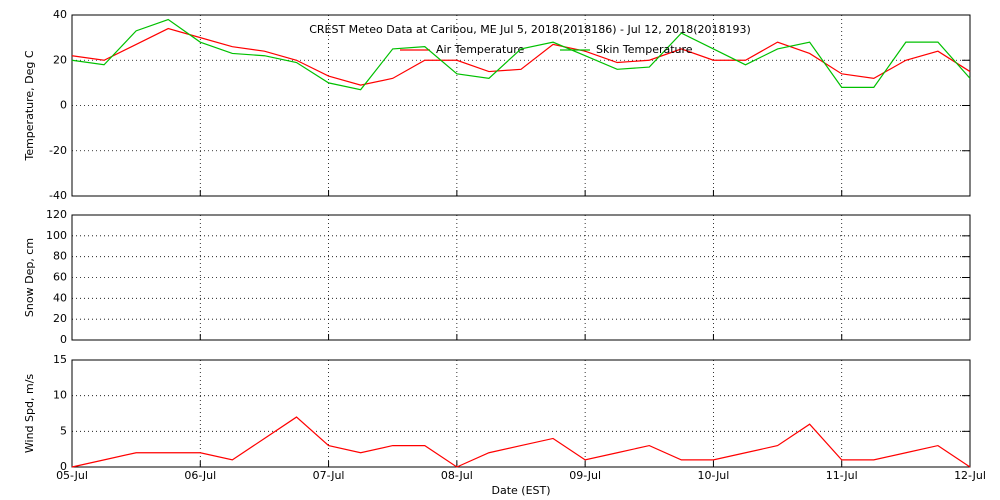 The width and height of the screenshot is (1000, 500). What do you see at coordinates (644, 49) in the screenshot?
I see `legend-label: Skin Temperature` at bounding box center [644, 49].